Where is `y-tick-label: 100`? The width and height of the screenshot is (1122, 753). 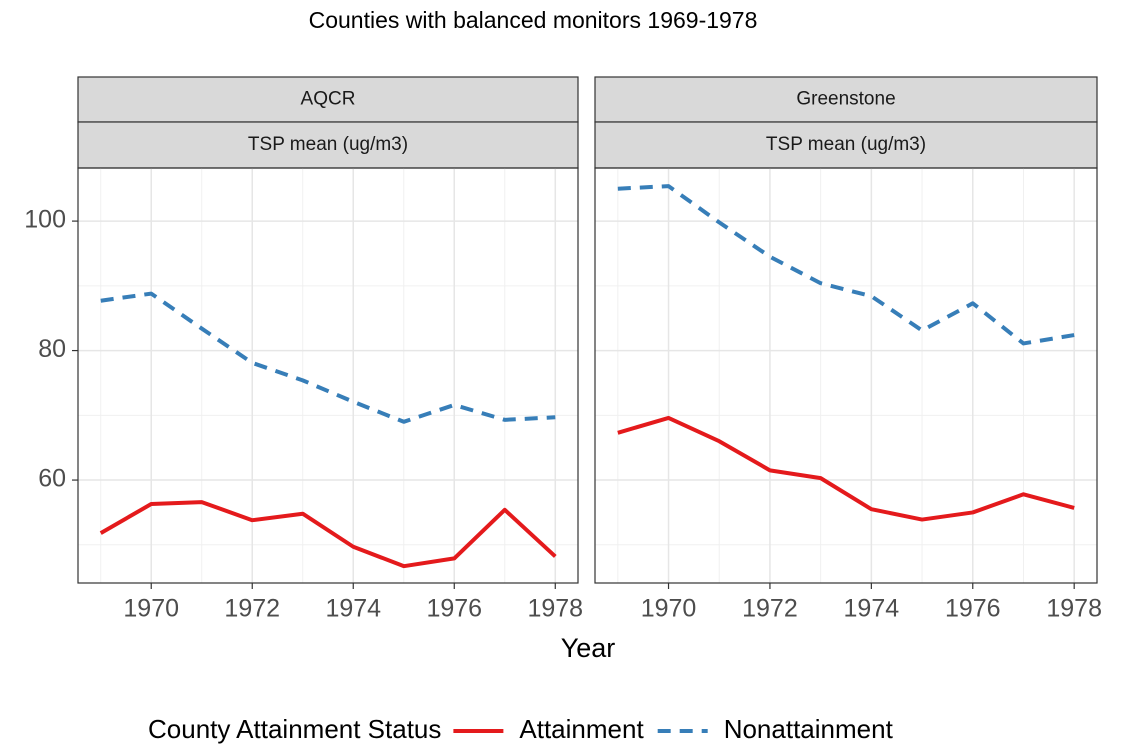
y-tick-label: 100 is located at coordinates (45, 220).